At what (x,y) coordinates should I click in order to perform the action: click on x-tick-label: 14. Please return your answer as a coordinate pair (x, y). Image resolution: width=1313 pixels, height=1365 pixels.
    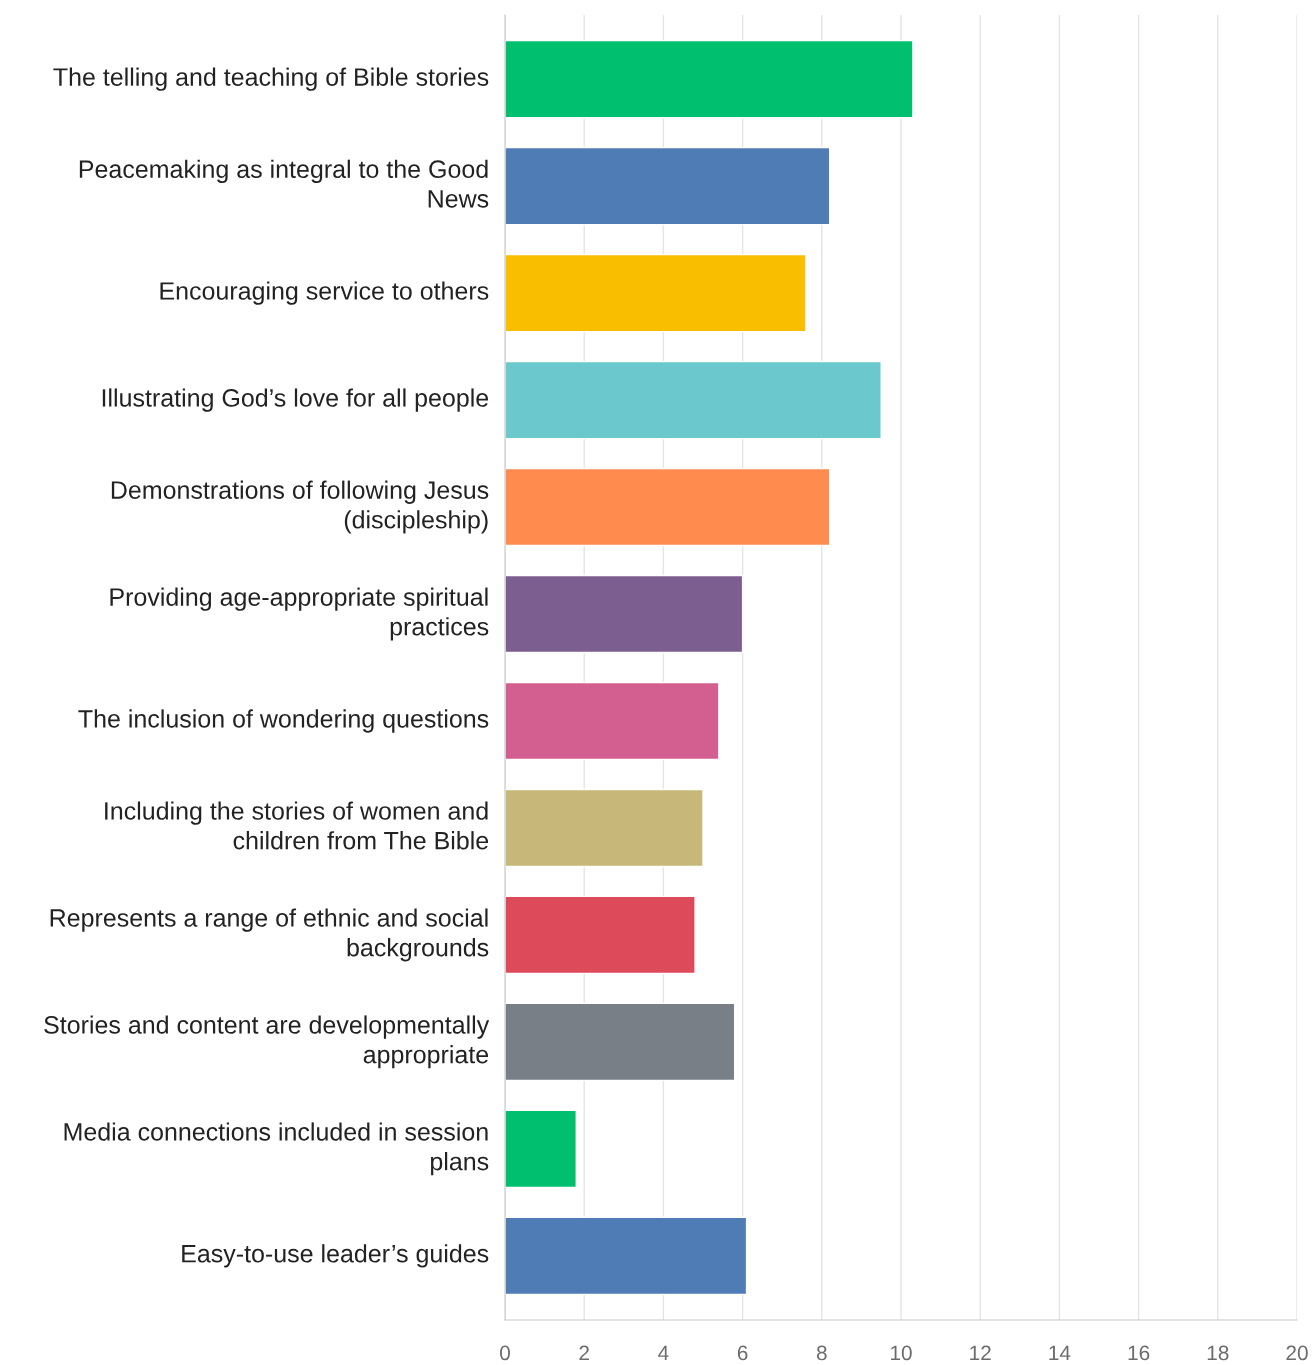
    Looking at the image, I should click on (1060, 1353).